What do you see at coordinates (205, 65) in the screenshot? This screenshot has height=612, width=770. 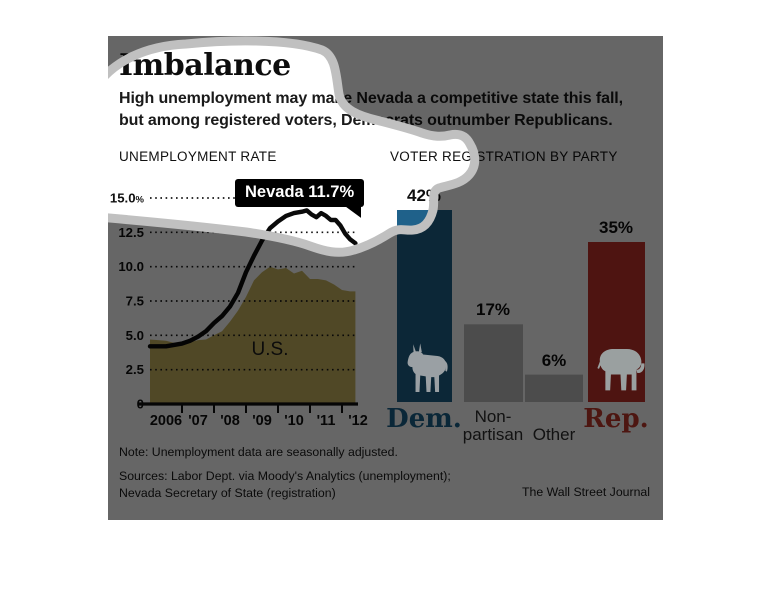 I see `graphic-title: Imbalance` at bounding box center [205, 65].